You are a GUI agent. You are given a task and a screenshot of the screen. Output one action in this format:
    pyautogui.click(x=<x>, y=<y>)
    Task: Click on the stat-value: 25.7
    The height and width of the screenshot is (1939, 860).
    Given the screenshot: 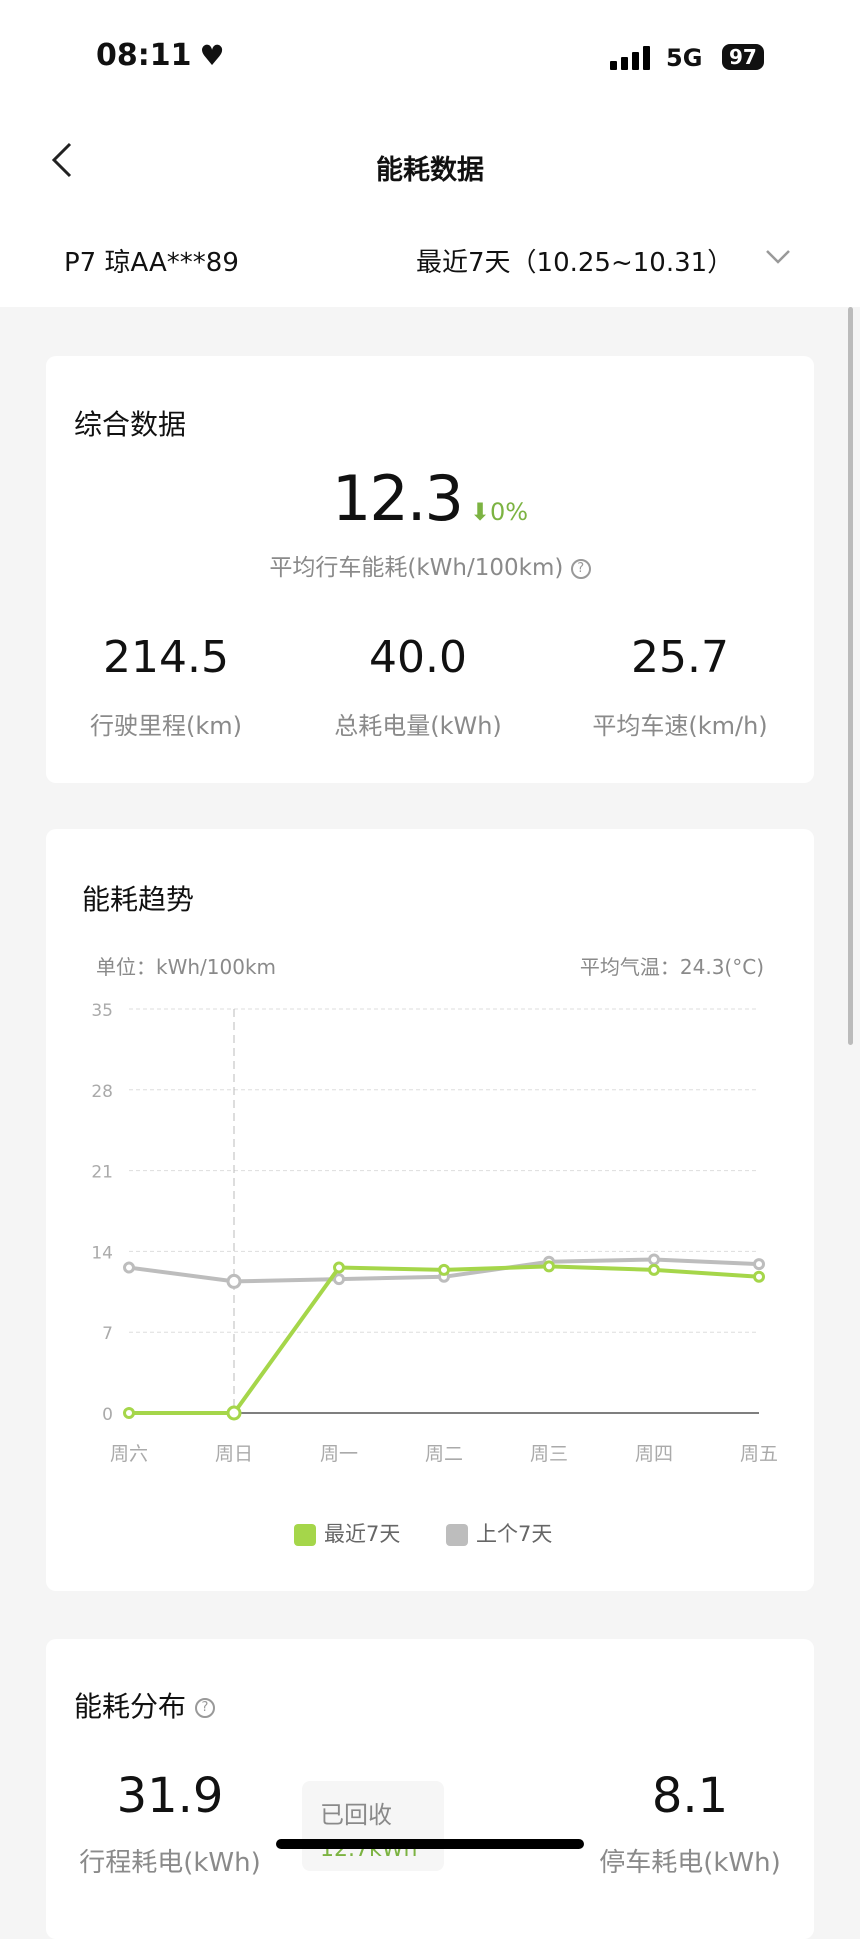 What is the action you would take?
    pyautogui.click(x=680, y=657)
    